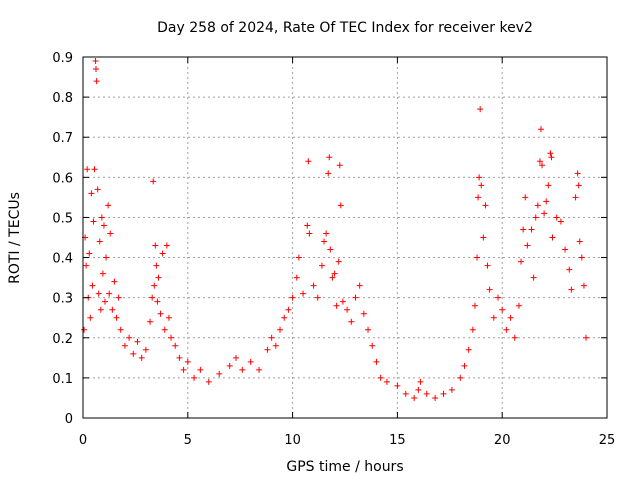 This screenshot has height=480, width=640. I want to click on y-tick-label: 0.3, so click(62, 299).